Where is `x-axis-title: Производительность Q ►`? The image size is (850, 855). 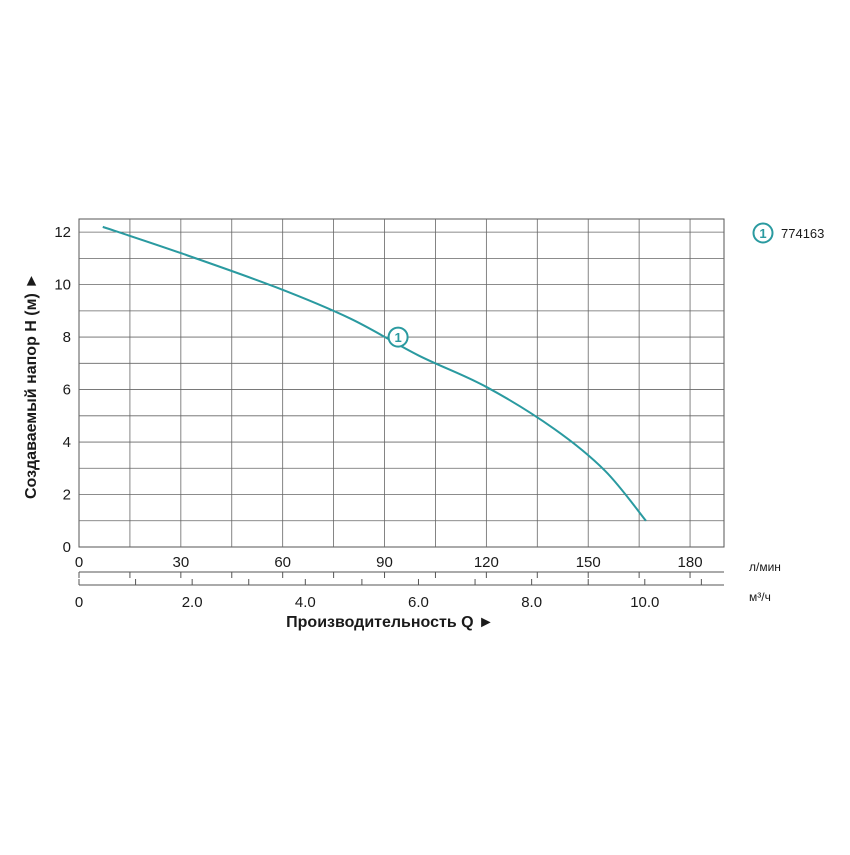 x-axis-title: Производительность Q ► is located at coordinates (390, 622).